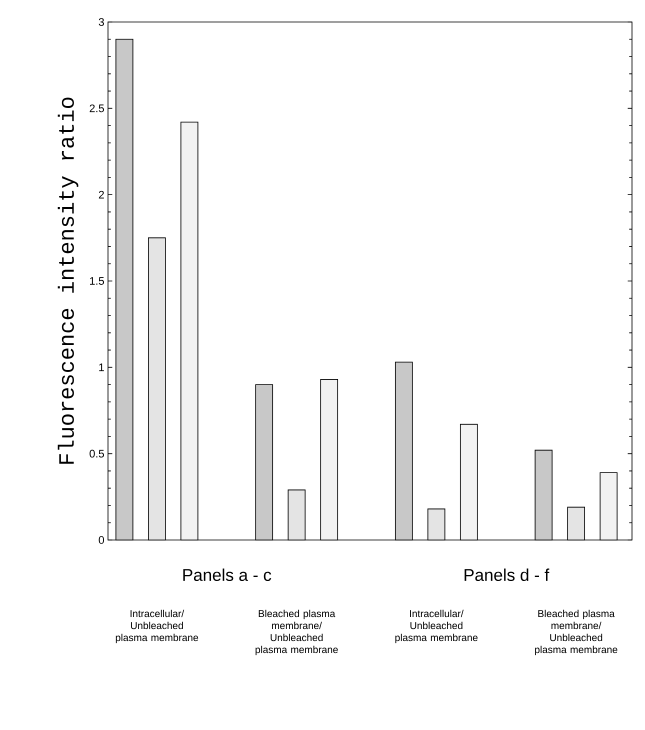 This screenshot has height=730, width=645. What do you see at coordinates (101, 194) in the screenshot?
I see `y-tick-label: 2` at bounding box center [101, 194].